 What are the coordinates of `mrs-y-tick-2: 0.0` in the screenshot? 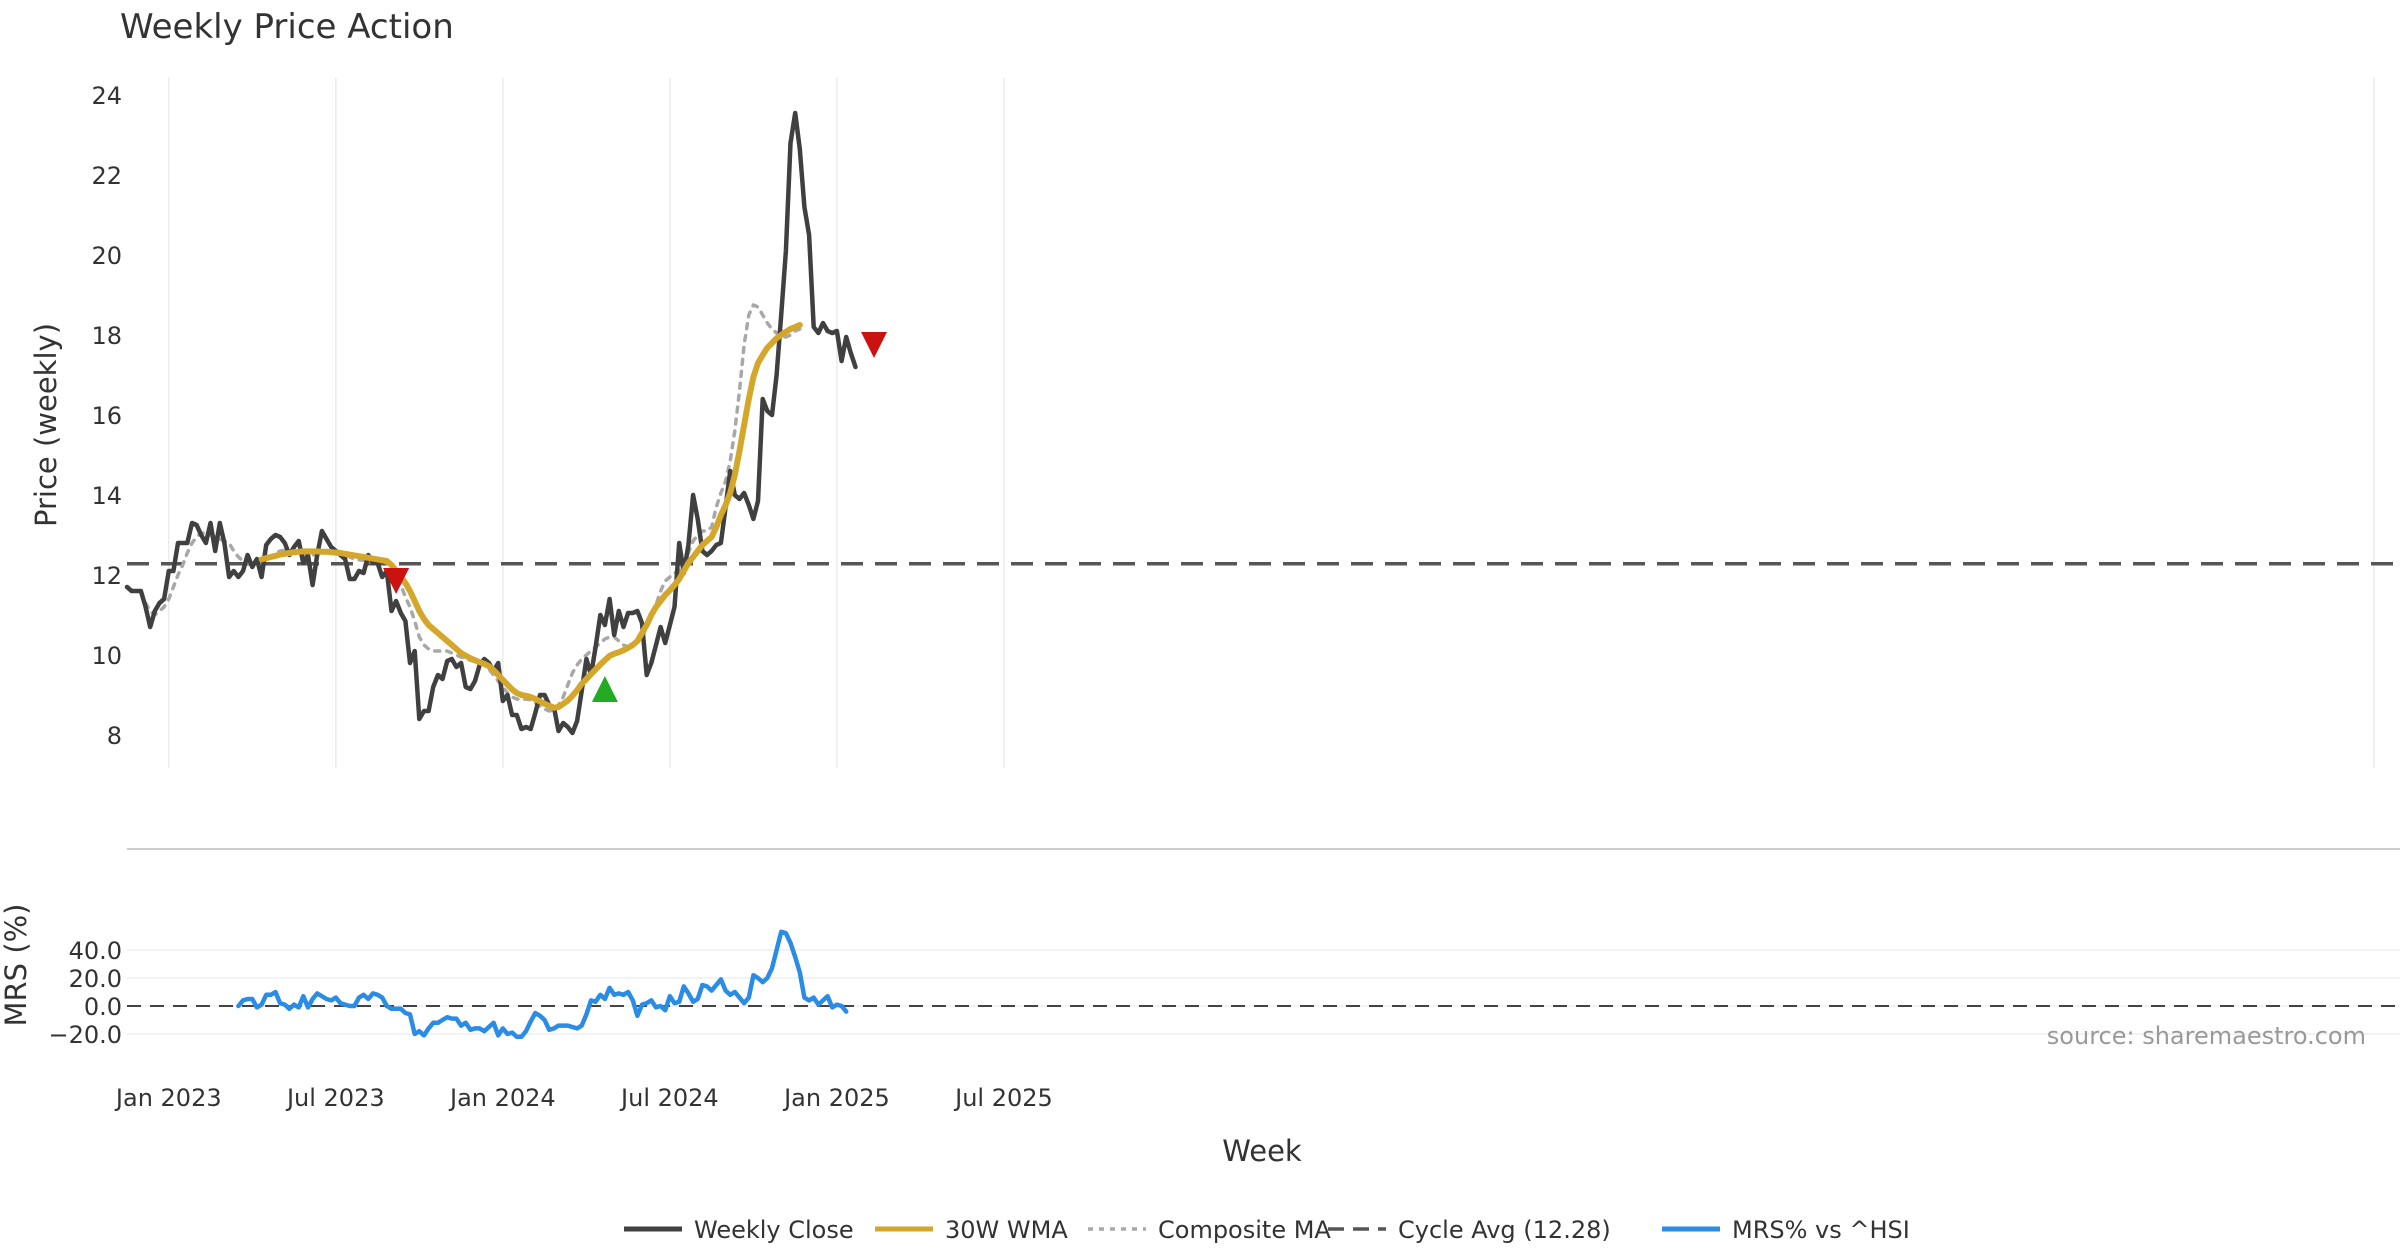 It's located at (103, 1007).